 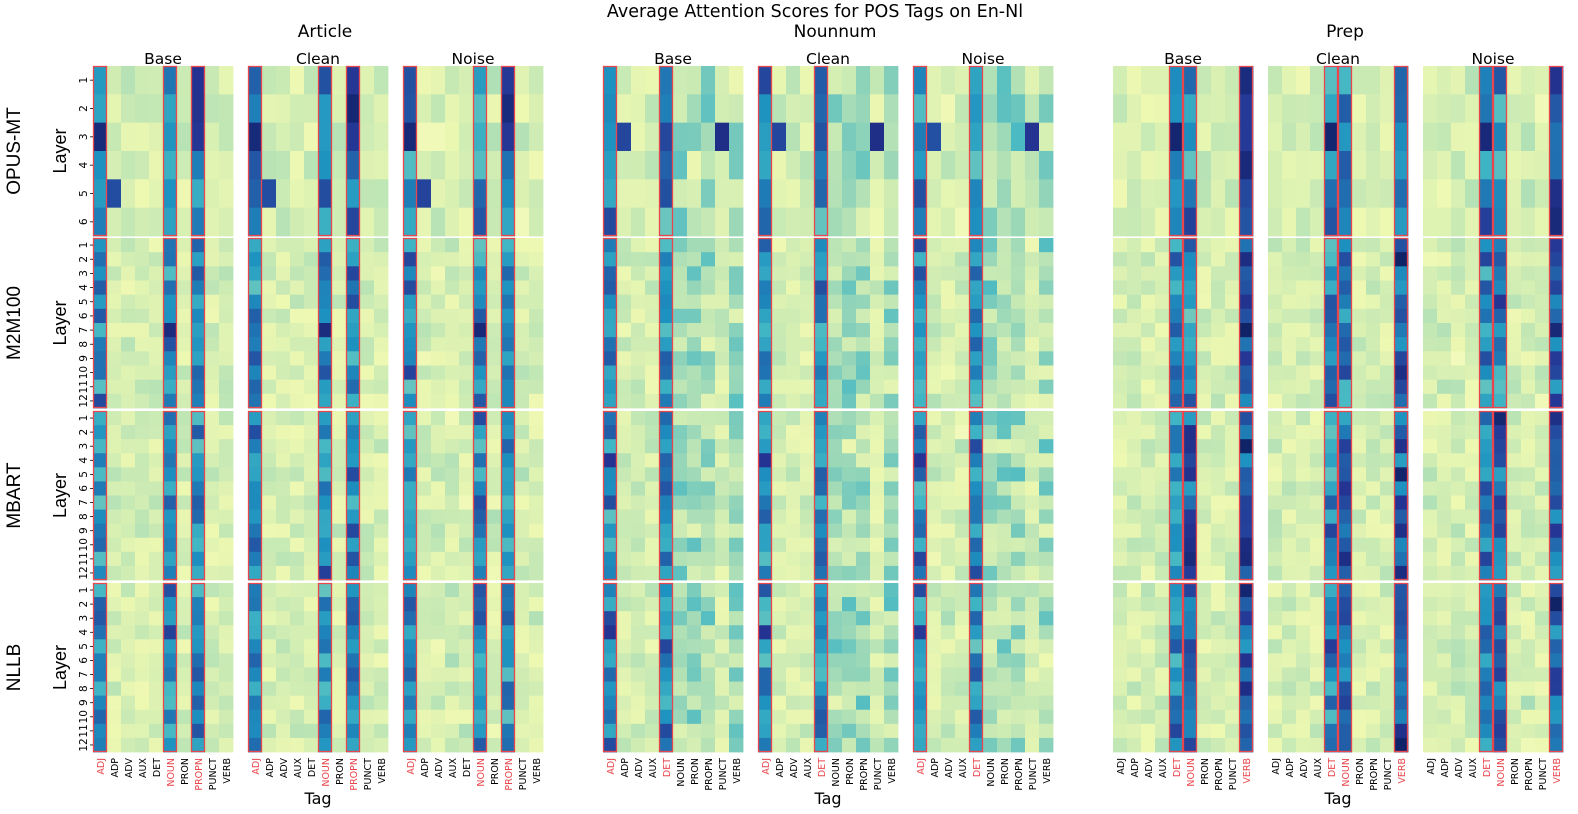 What do you see at coordinates (1205, 771) in the screenshot?
I see `x-tick-label-pron: PRON` at bounding box center [1205, 771].